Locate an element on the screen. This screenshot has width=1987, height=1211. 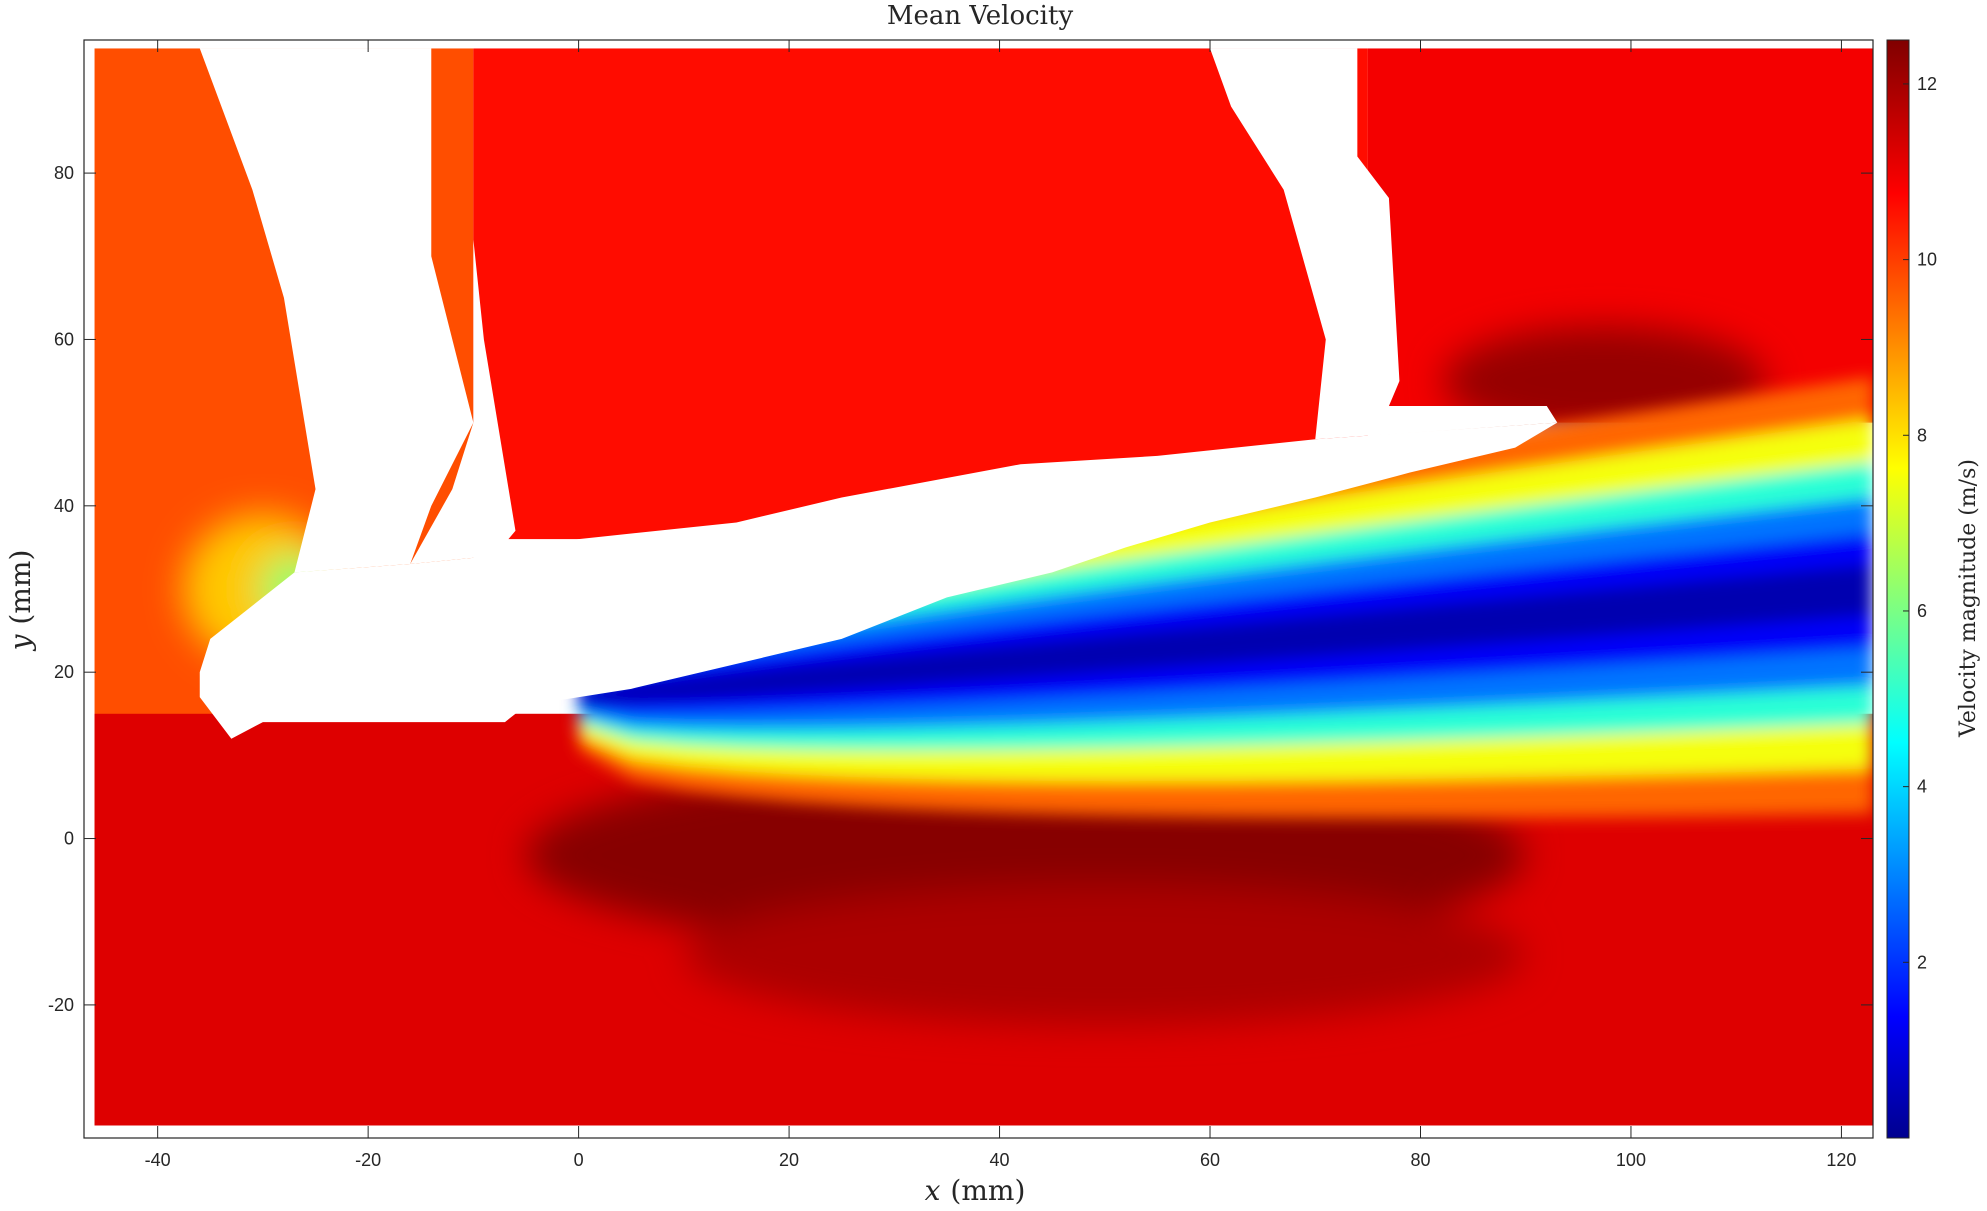
colorbar: 2 4 6 8 10 12 is located at coordinates (1911, 589).